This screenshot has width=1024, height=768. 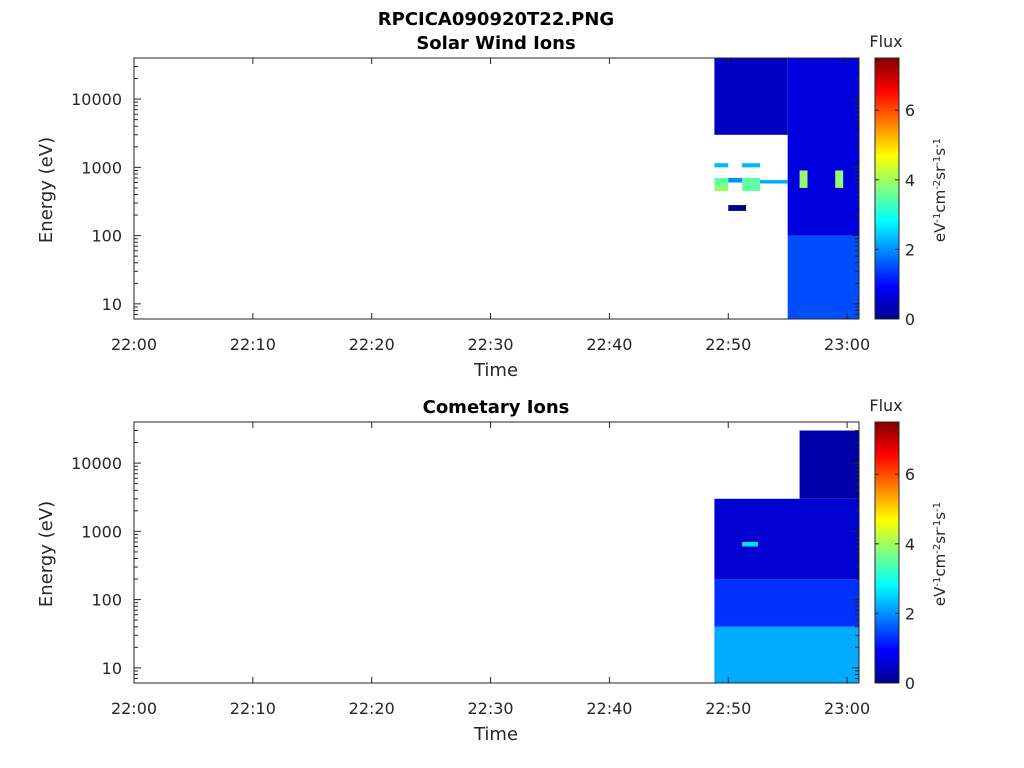 I want to click on figure-title: RPCICA090920T22.PNG, so click(x=496, y=19).